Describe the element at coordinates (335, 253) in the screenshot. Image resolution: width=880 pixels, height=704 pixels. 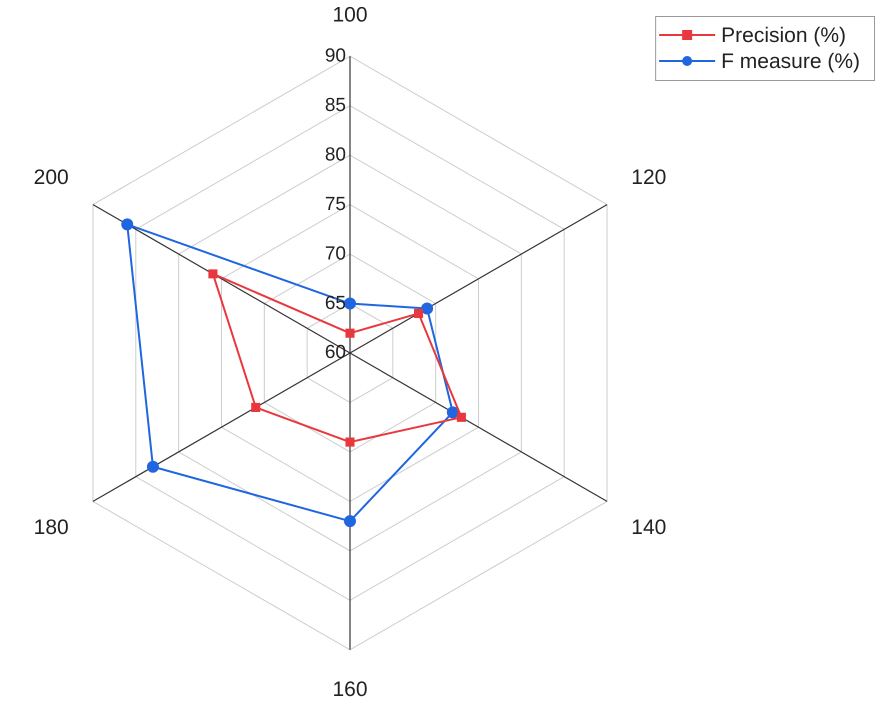
I see `y-tick-label: 70` at that location.